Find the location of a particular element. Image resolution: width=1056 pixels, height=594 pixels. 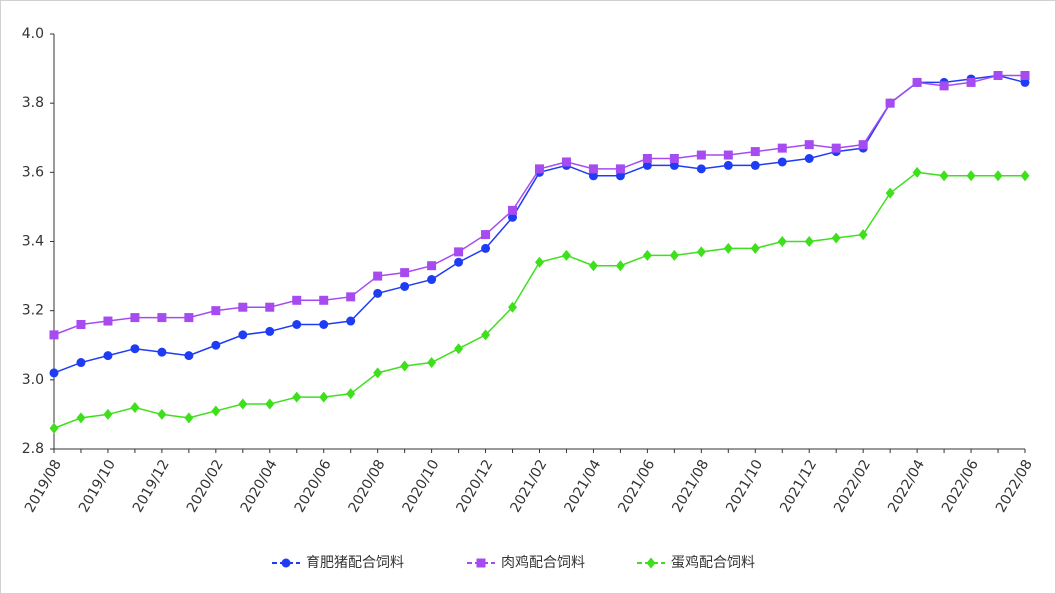

y-tick-label: 3.8 is located at coordinates (33, 103).